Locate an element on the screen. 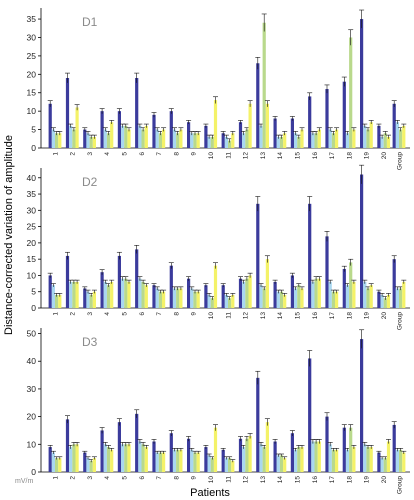 The height and width of the screenshot is (500, 414). bar-d3-15-s4 is located at coordinates (302, 459).